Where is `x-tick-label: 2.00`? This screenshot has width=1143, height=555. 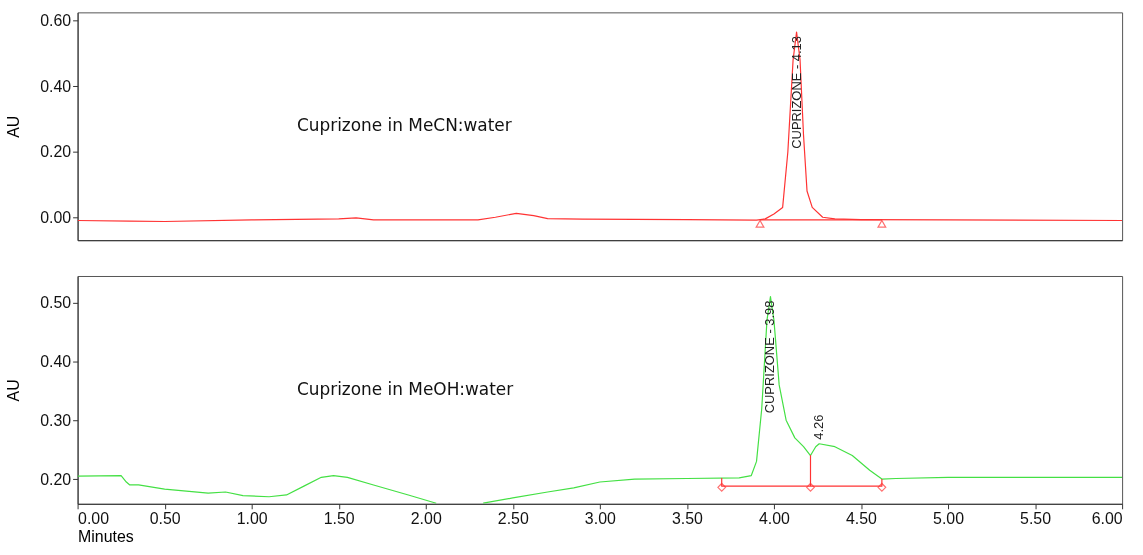
x-tick-label: 2.00 is located at coordinates (426, 519).